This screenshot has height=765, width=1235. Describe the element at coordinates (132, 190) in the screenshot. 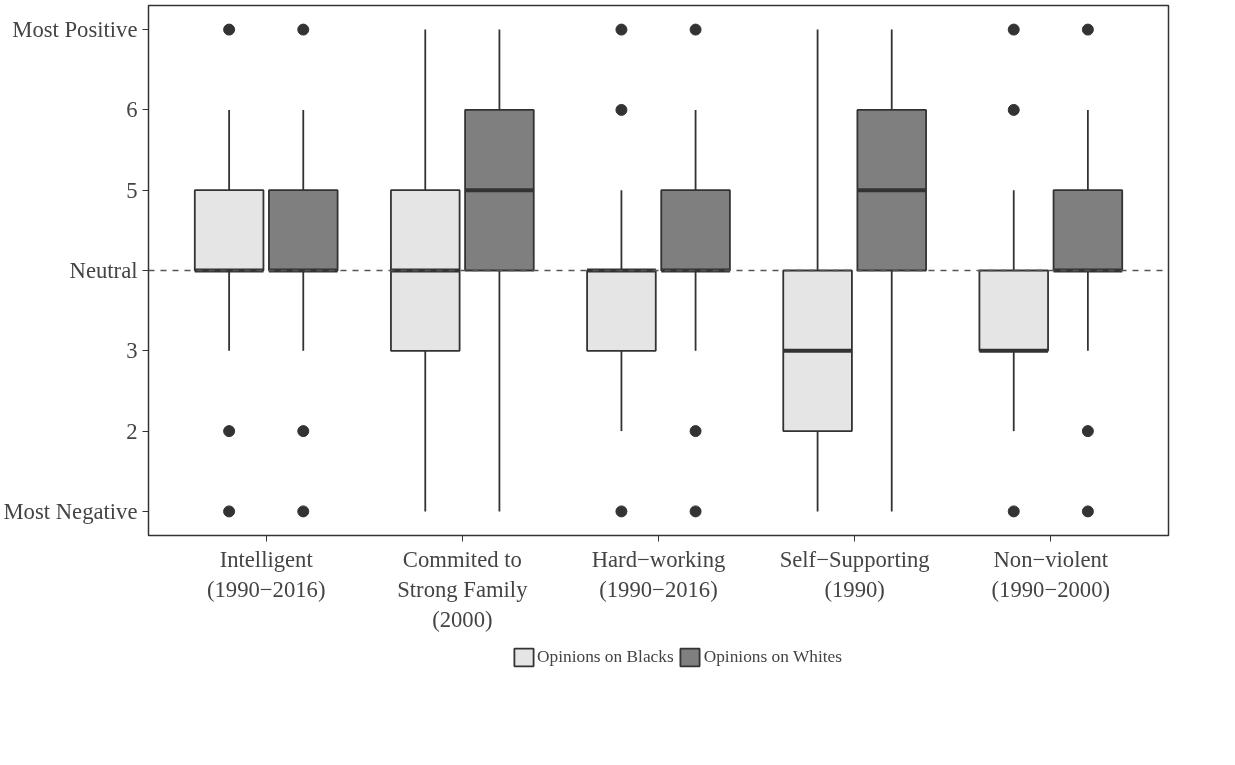

I see `y-tick-label: 5` at that location.